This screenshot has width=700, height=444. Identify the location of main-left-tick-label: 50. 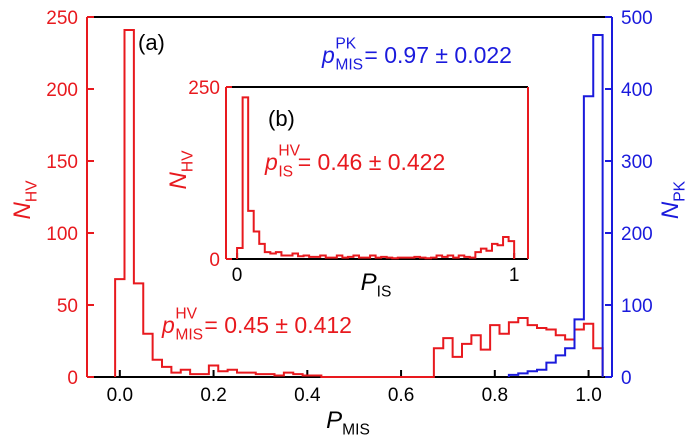
(67, 306).